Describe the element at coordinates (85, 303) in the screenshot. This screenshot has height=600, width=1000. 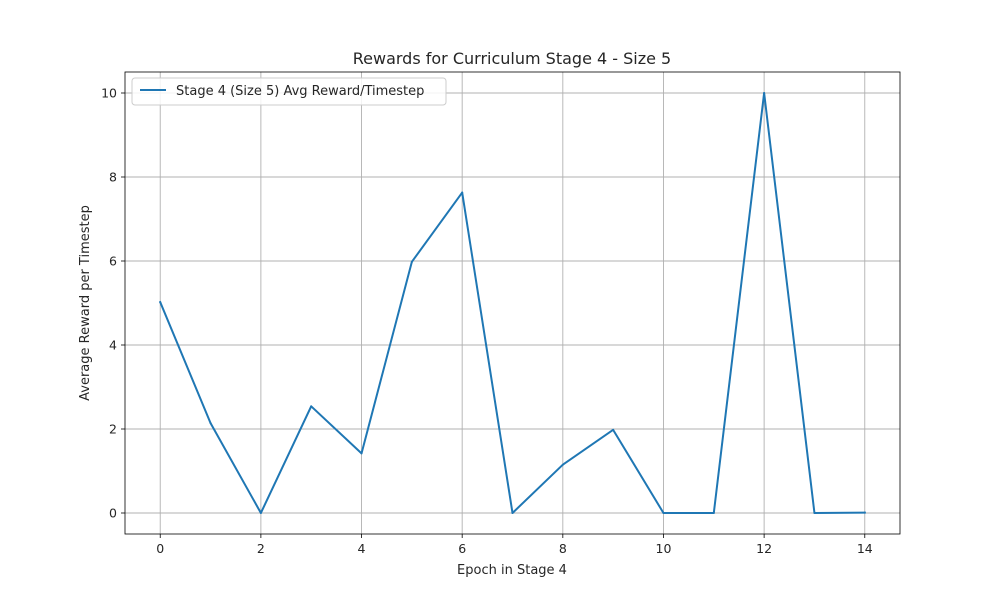
I see `y-axis-label: Average Reward per Timestep` at that location.